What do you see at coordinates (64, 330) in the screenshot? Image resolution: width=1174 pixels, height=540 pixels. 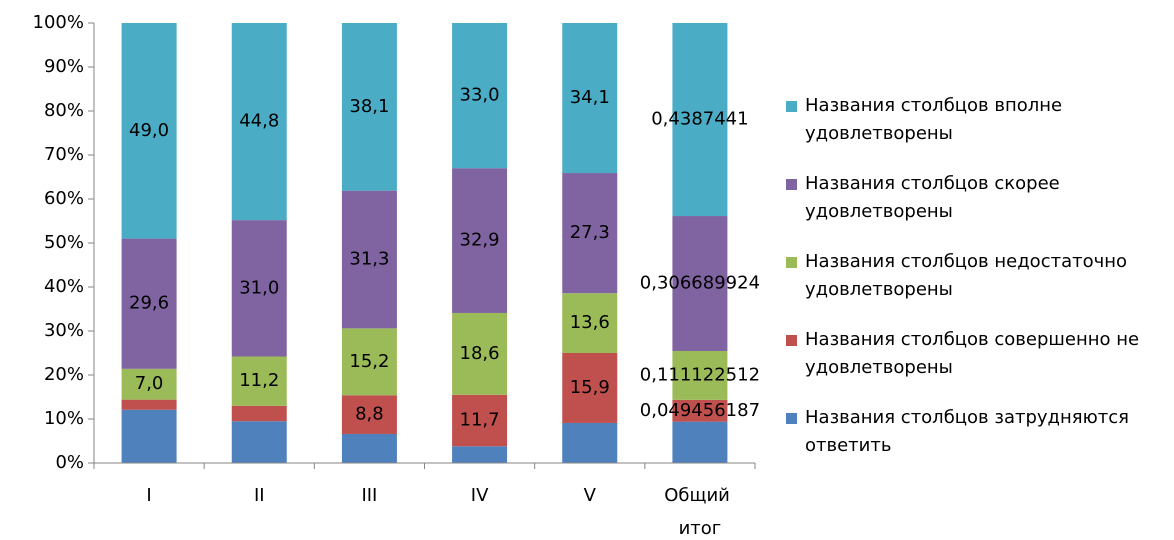 I see `y-tick-label: 30%` at bounding box center [64, 330].